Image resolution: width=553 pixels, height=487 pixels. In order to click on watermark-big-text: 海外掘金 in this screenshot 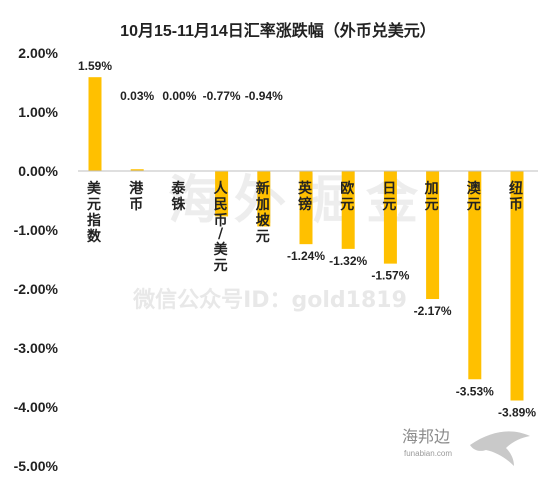, I will do `click(300, 201)`.